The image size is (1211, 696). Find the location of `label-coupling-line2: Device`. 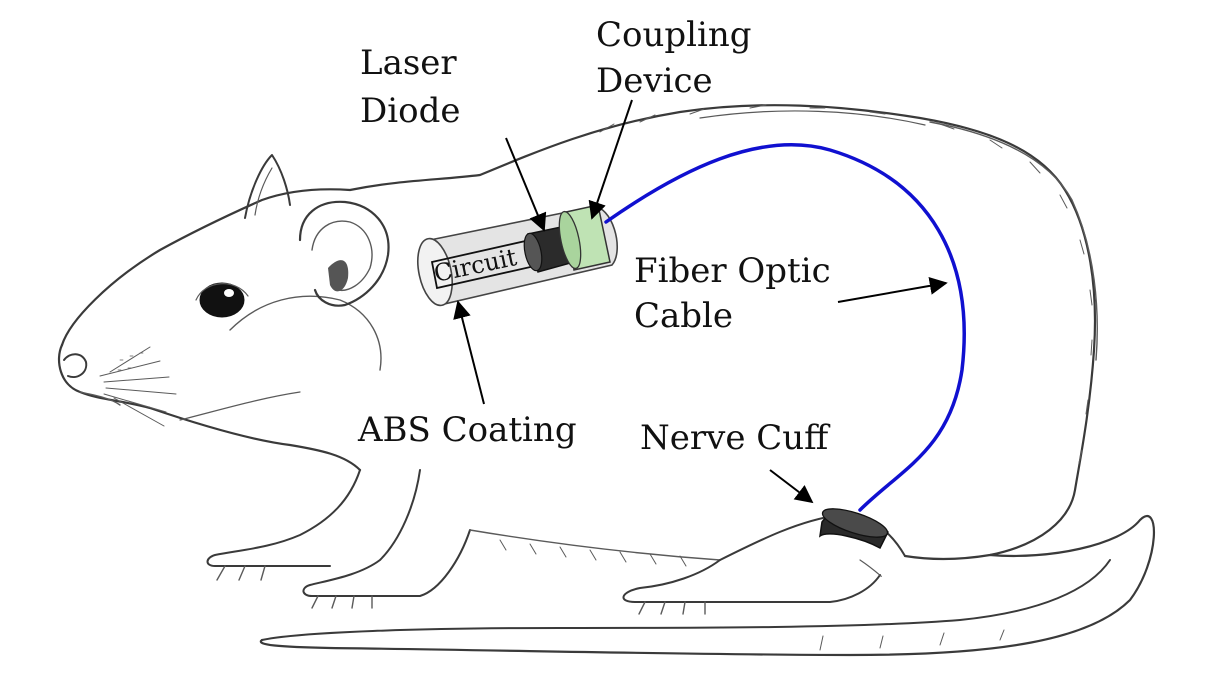

label-coupling-line2: Device is located at coordinates (654, 81).